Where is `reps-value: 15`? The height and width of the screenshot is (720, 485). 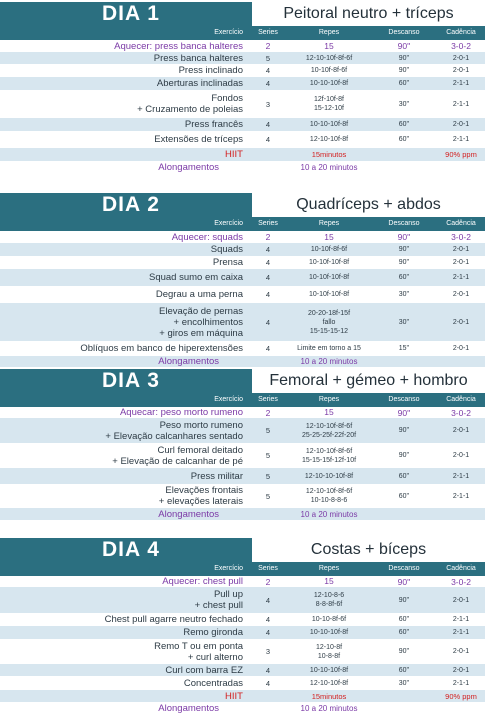 reps-value: 15 is located at coordinates (329, 46).